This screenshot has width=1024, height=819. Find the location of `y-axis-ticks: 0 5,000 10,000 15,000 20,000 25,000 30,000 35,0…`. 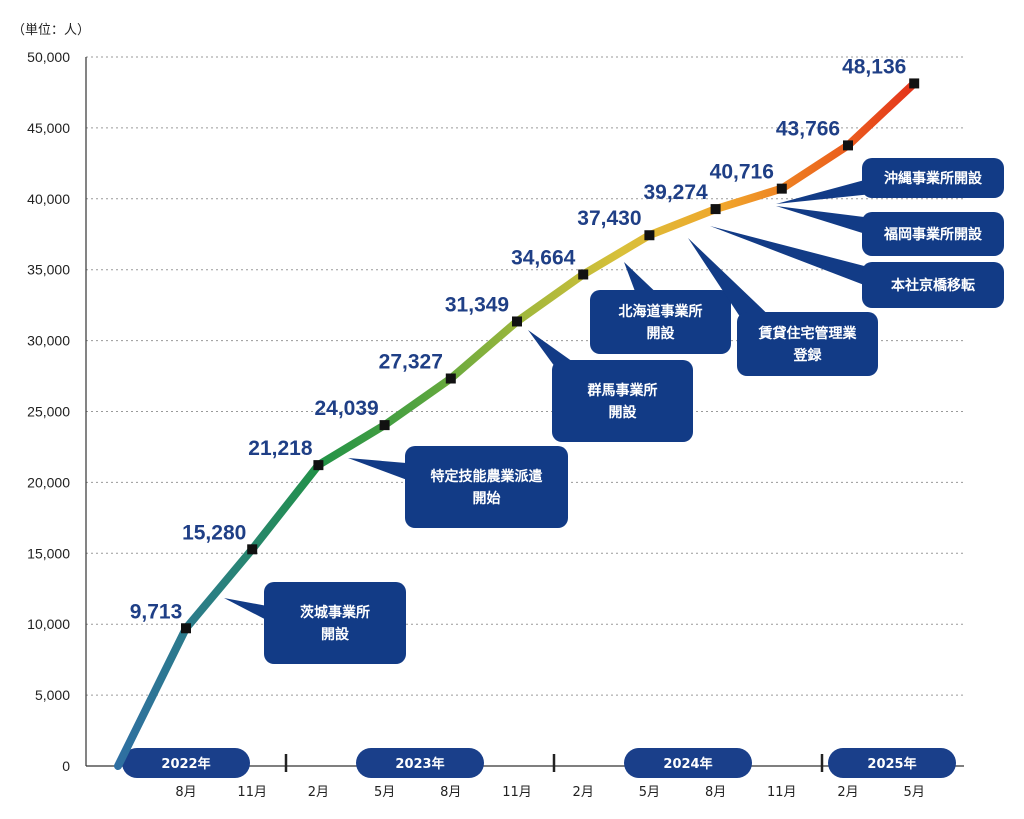

y-axis-ticks: 0 5,000 10,000 15,000 20,000 25,000 30,000 35,0… is located at coordinates (48, 411).